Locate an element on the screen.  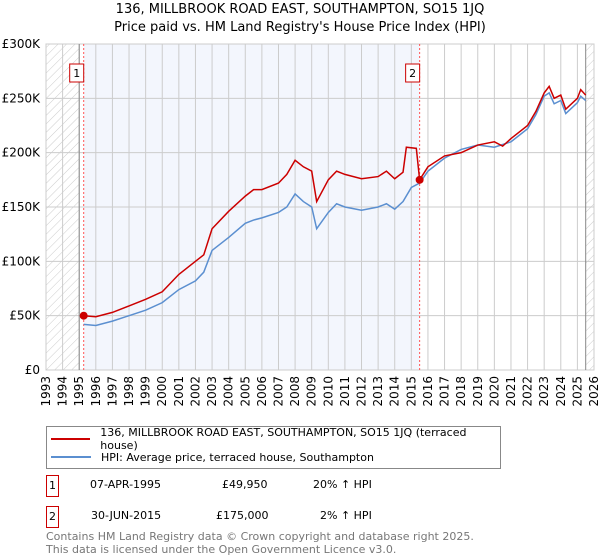
transaction-price: £175,000 is located at coordinates (242, 515).